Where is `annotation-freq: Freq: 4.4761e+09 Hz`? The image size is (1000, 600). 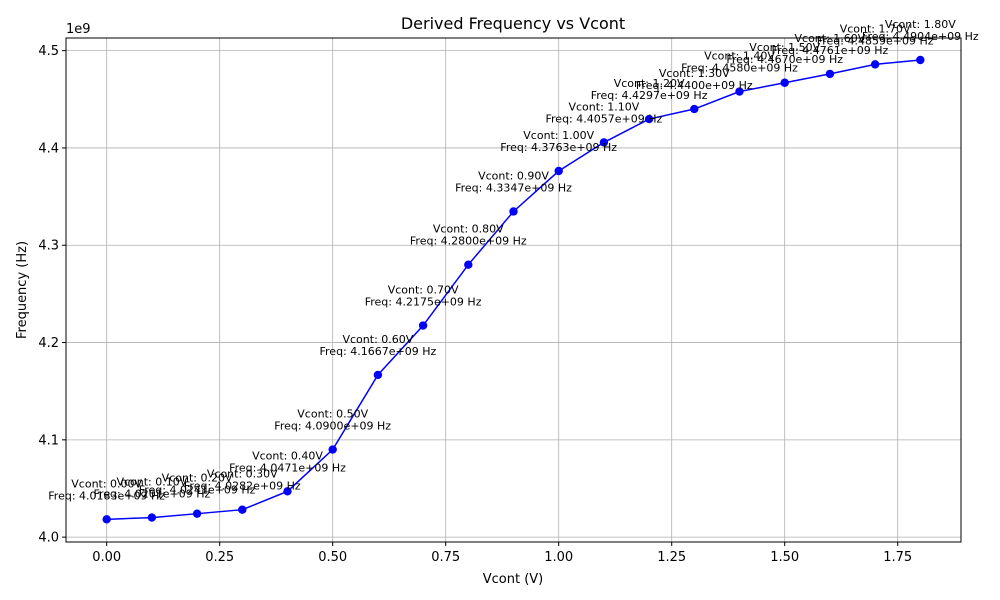 annotation-freq: Freq: 4.4761e+09 Hz is located at coordinates (830, 50).